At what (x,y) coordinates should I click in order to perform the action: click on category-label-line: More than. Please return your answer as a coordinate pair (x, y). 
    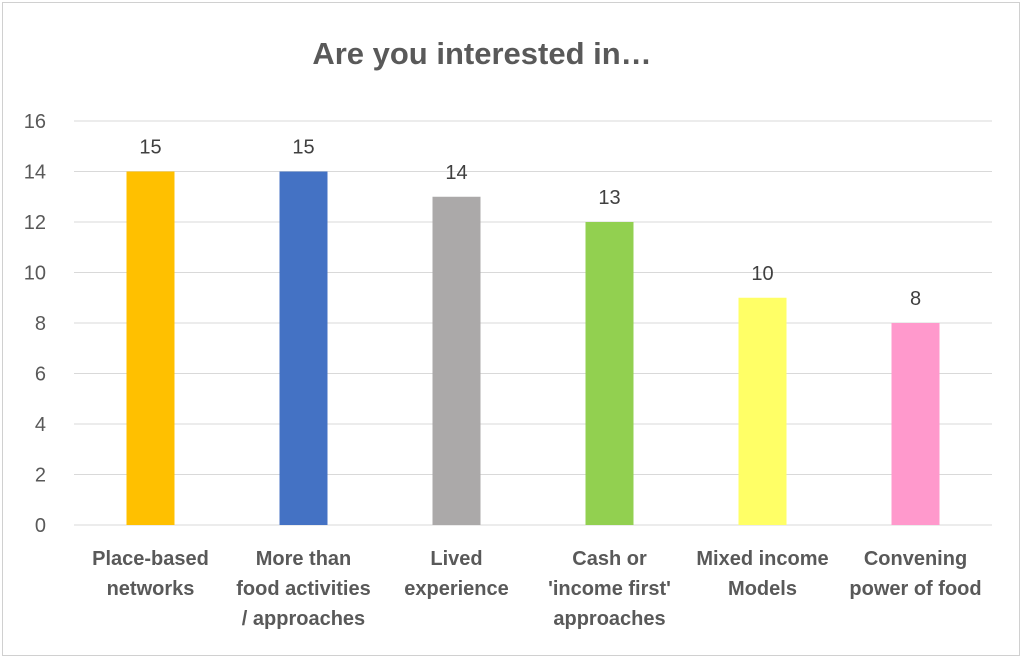
    Looking at the image, I should click on (304, 559).